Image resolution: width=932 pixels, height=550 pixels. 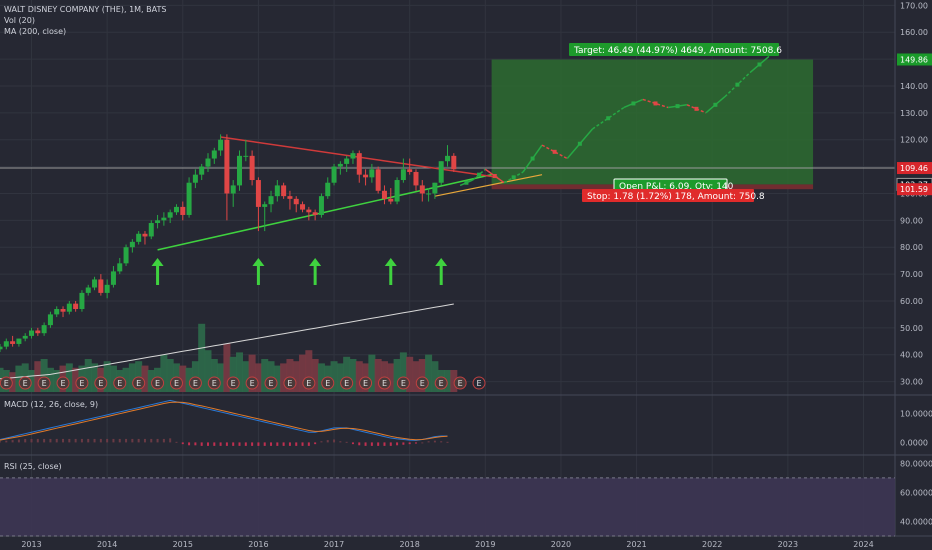 What do you see at coordinates (51, 404) in the screenshot?
I see `macd-legend: MACD (12, 26, close, 9)` at bounding box center [51, 404].